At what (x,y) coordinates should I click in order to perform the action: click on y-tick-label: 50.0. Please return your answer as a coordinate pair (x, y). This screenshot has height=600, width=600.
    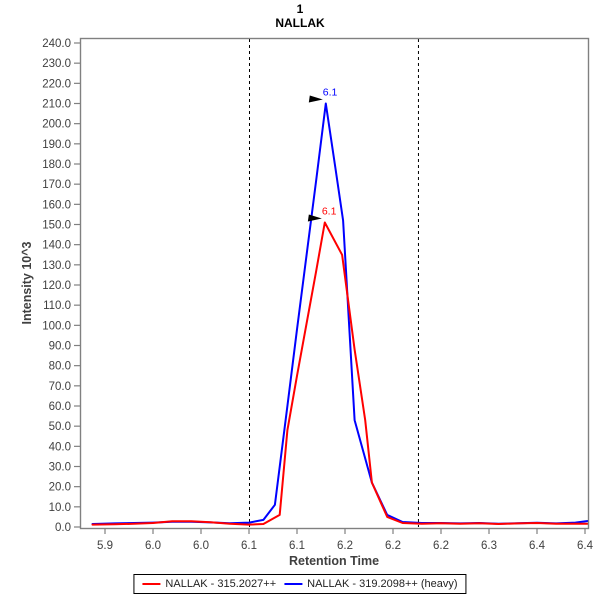
    Looking at the image, I should click on (60, 427).